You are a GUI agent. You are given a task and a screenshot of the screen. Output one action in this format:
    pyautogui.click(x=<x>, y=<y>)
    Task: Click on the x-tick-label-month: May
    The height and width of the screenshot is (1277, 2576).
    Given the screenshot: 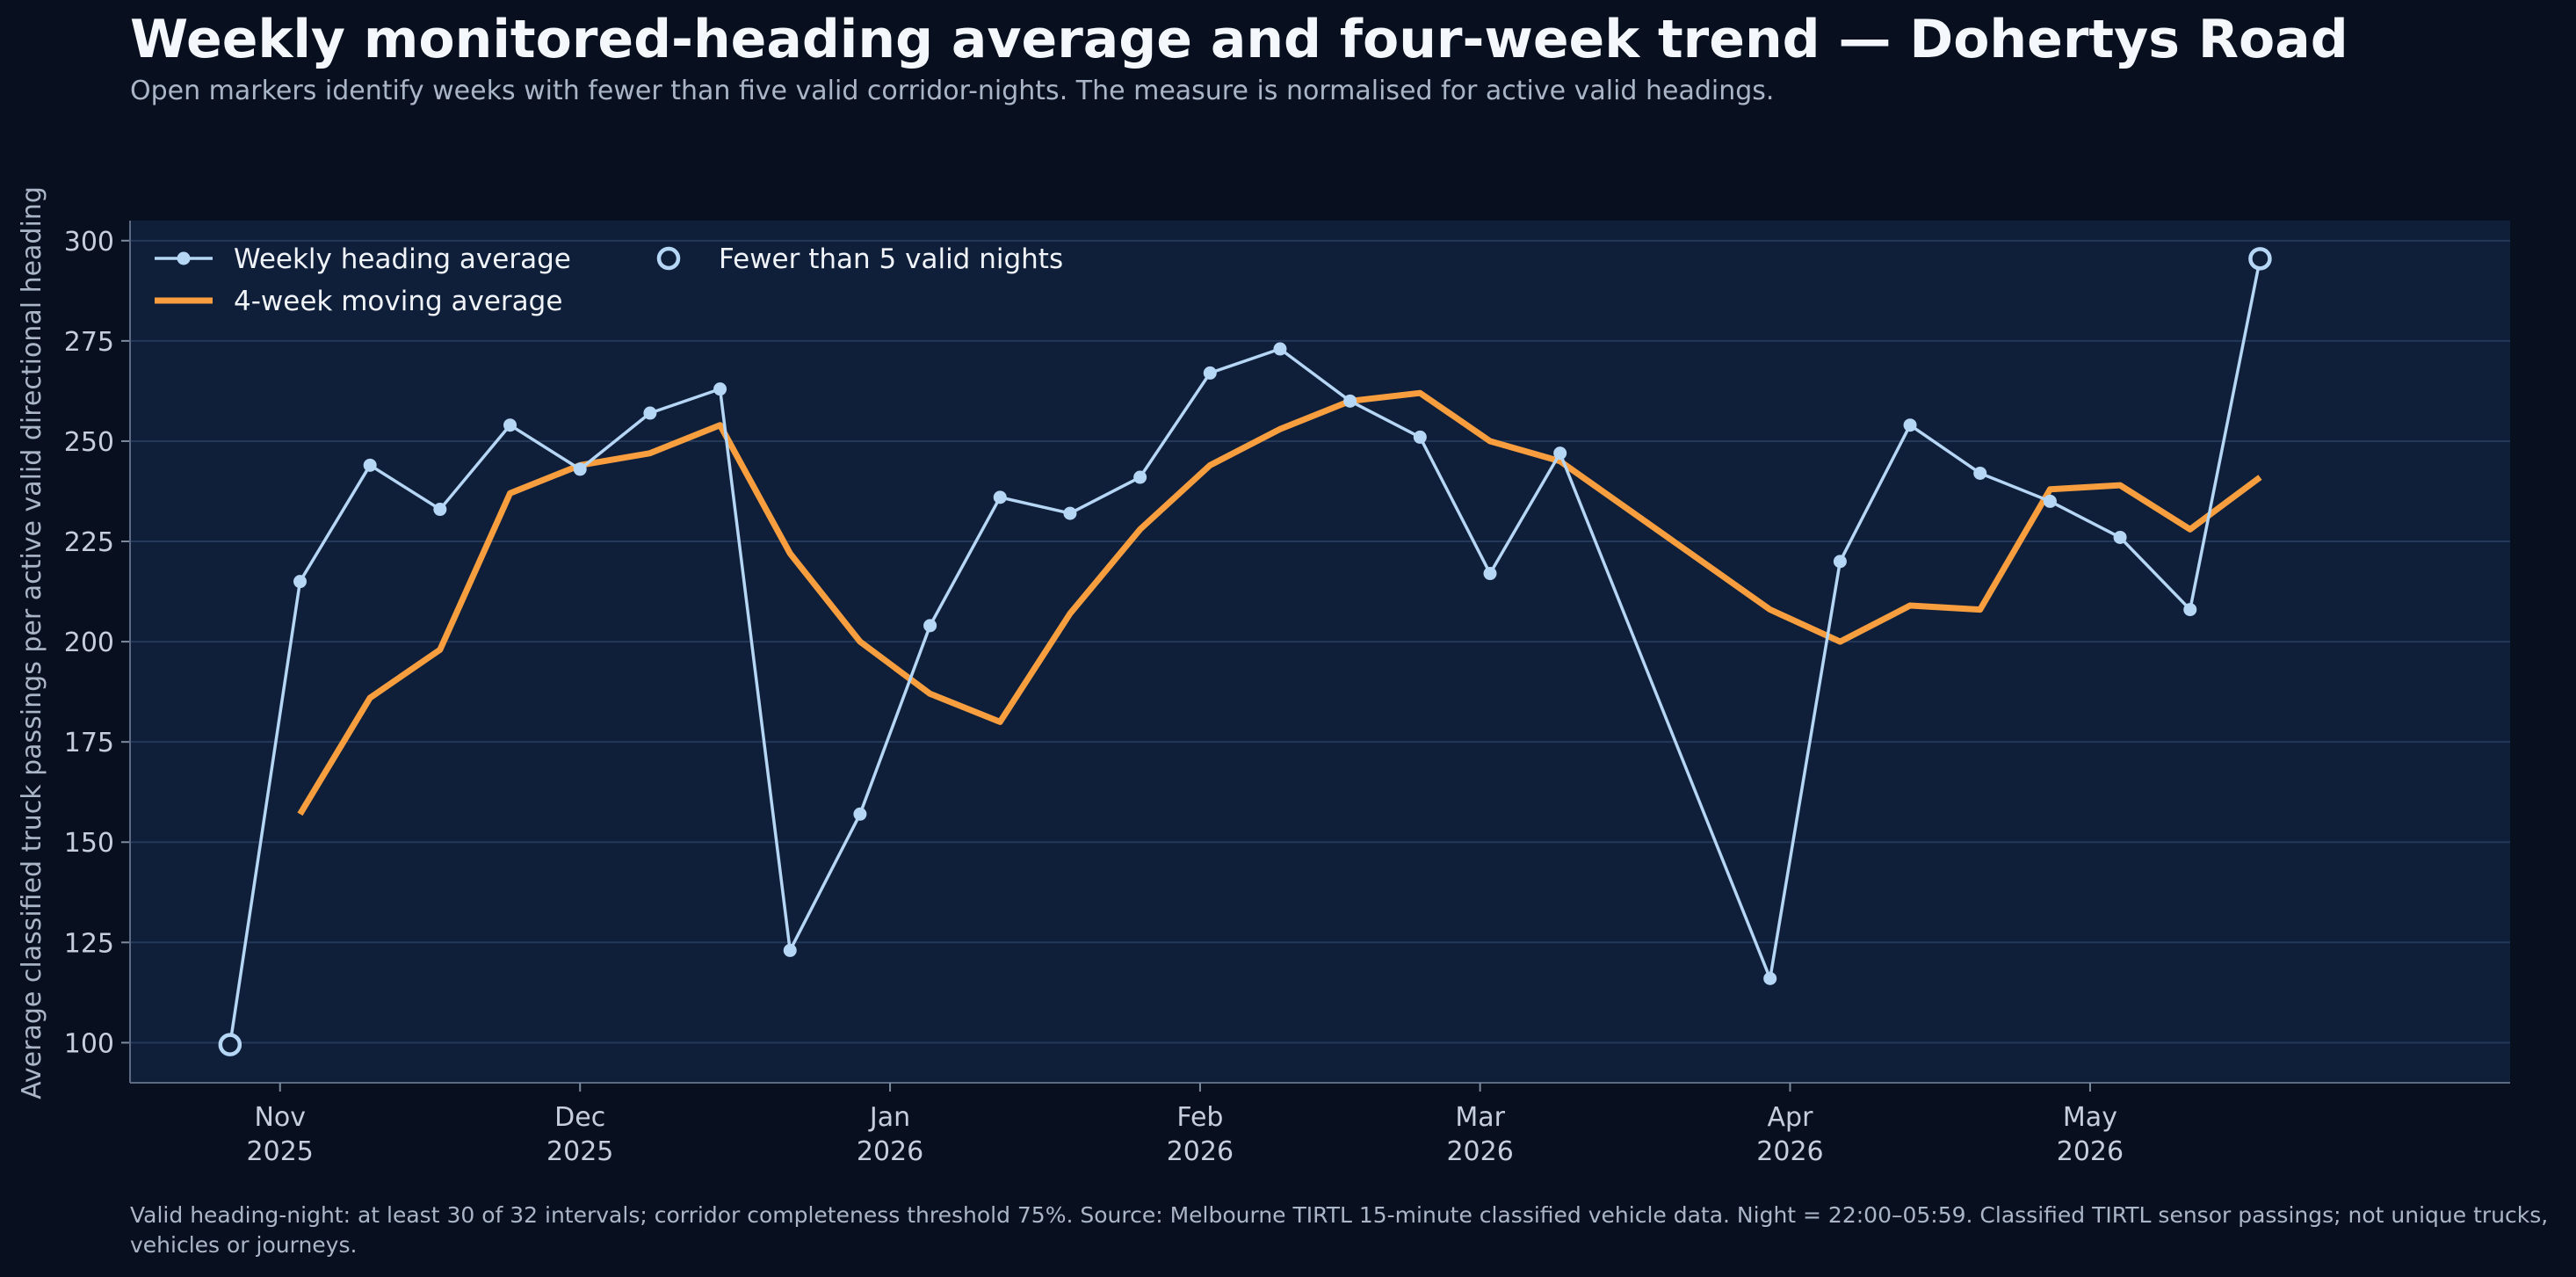 What is the action you would take?
    pyautogui.click(x=2090, y=1118)
    